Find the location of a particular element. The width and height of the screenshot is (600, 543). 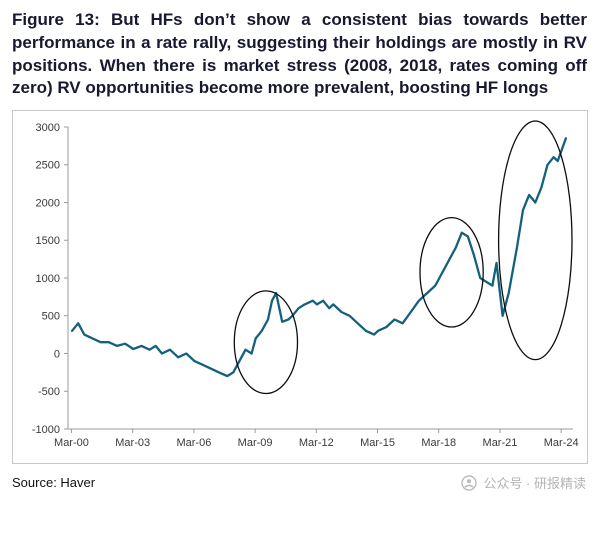

y-tick-label: 3000 is located at coordinates (48, 128).